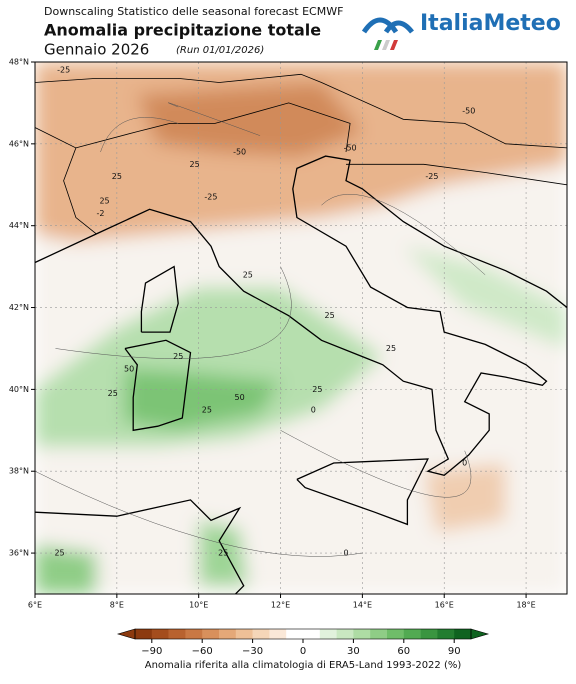  Describe the element at coordinates (19, 143) in the screenshot. I see `y-tick-label: 46°N` at that location.